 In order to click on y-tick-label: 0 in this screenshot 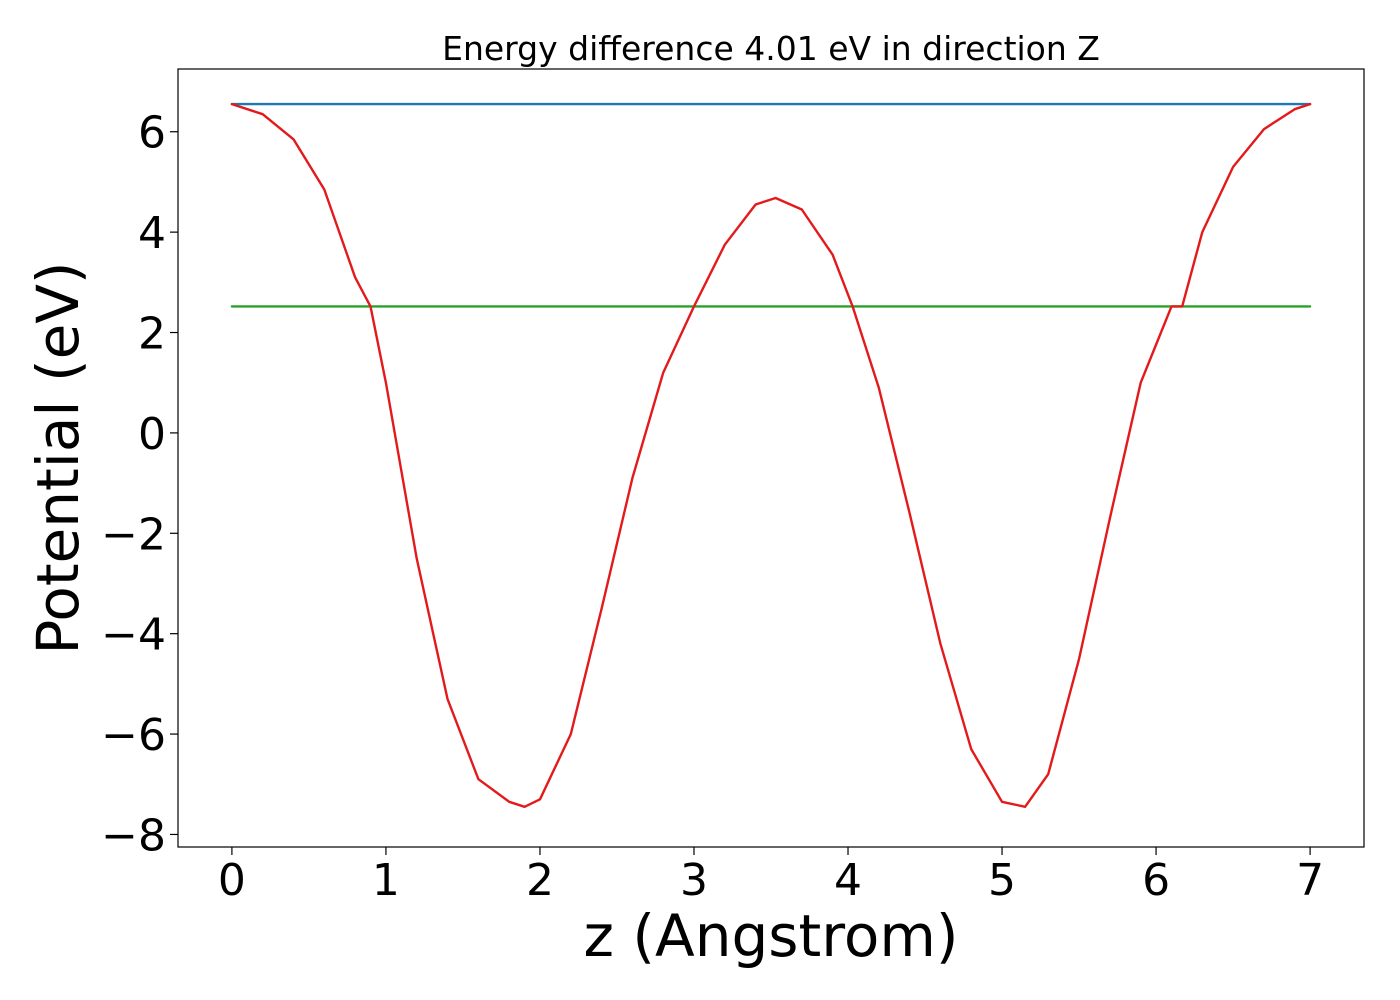, I will do `click(152, 434)`.